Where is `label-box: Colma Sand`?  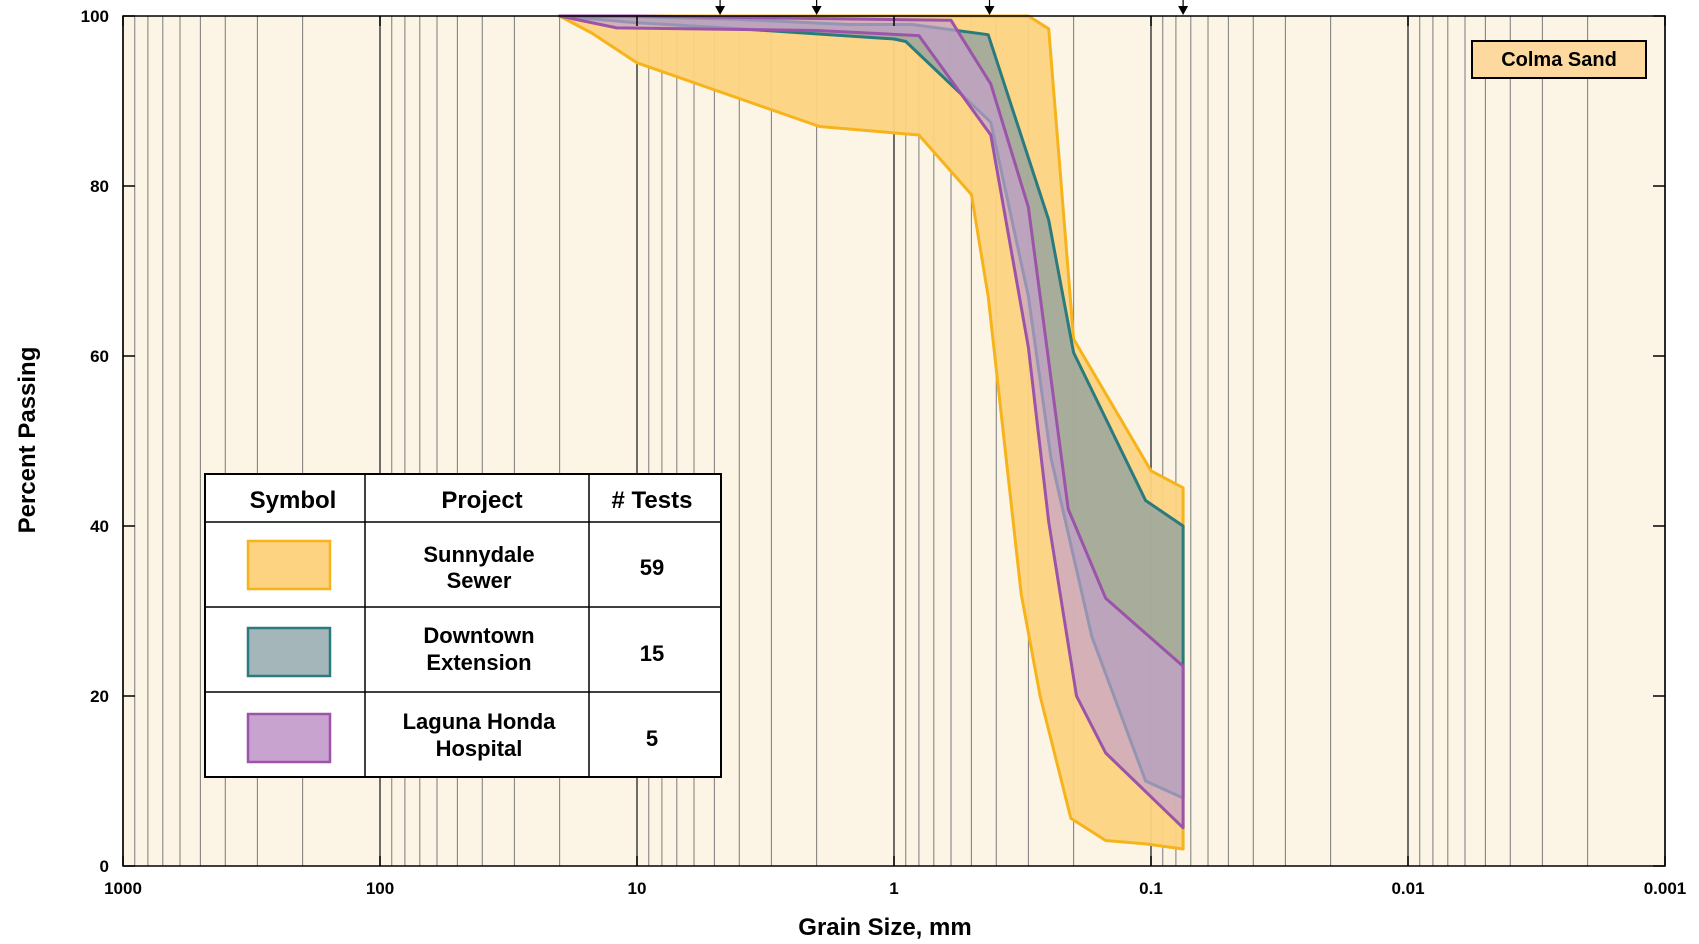
label-box: Colma Sand is located at coordinates (1559, 59).